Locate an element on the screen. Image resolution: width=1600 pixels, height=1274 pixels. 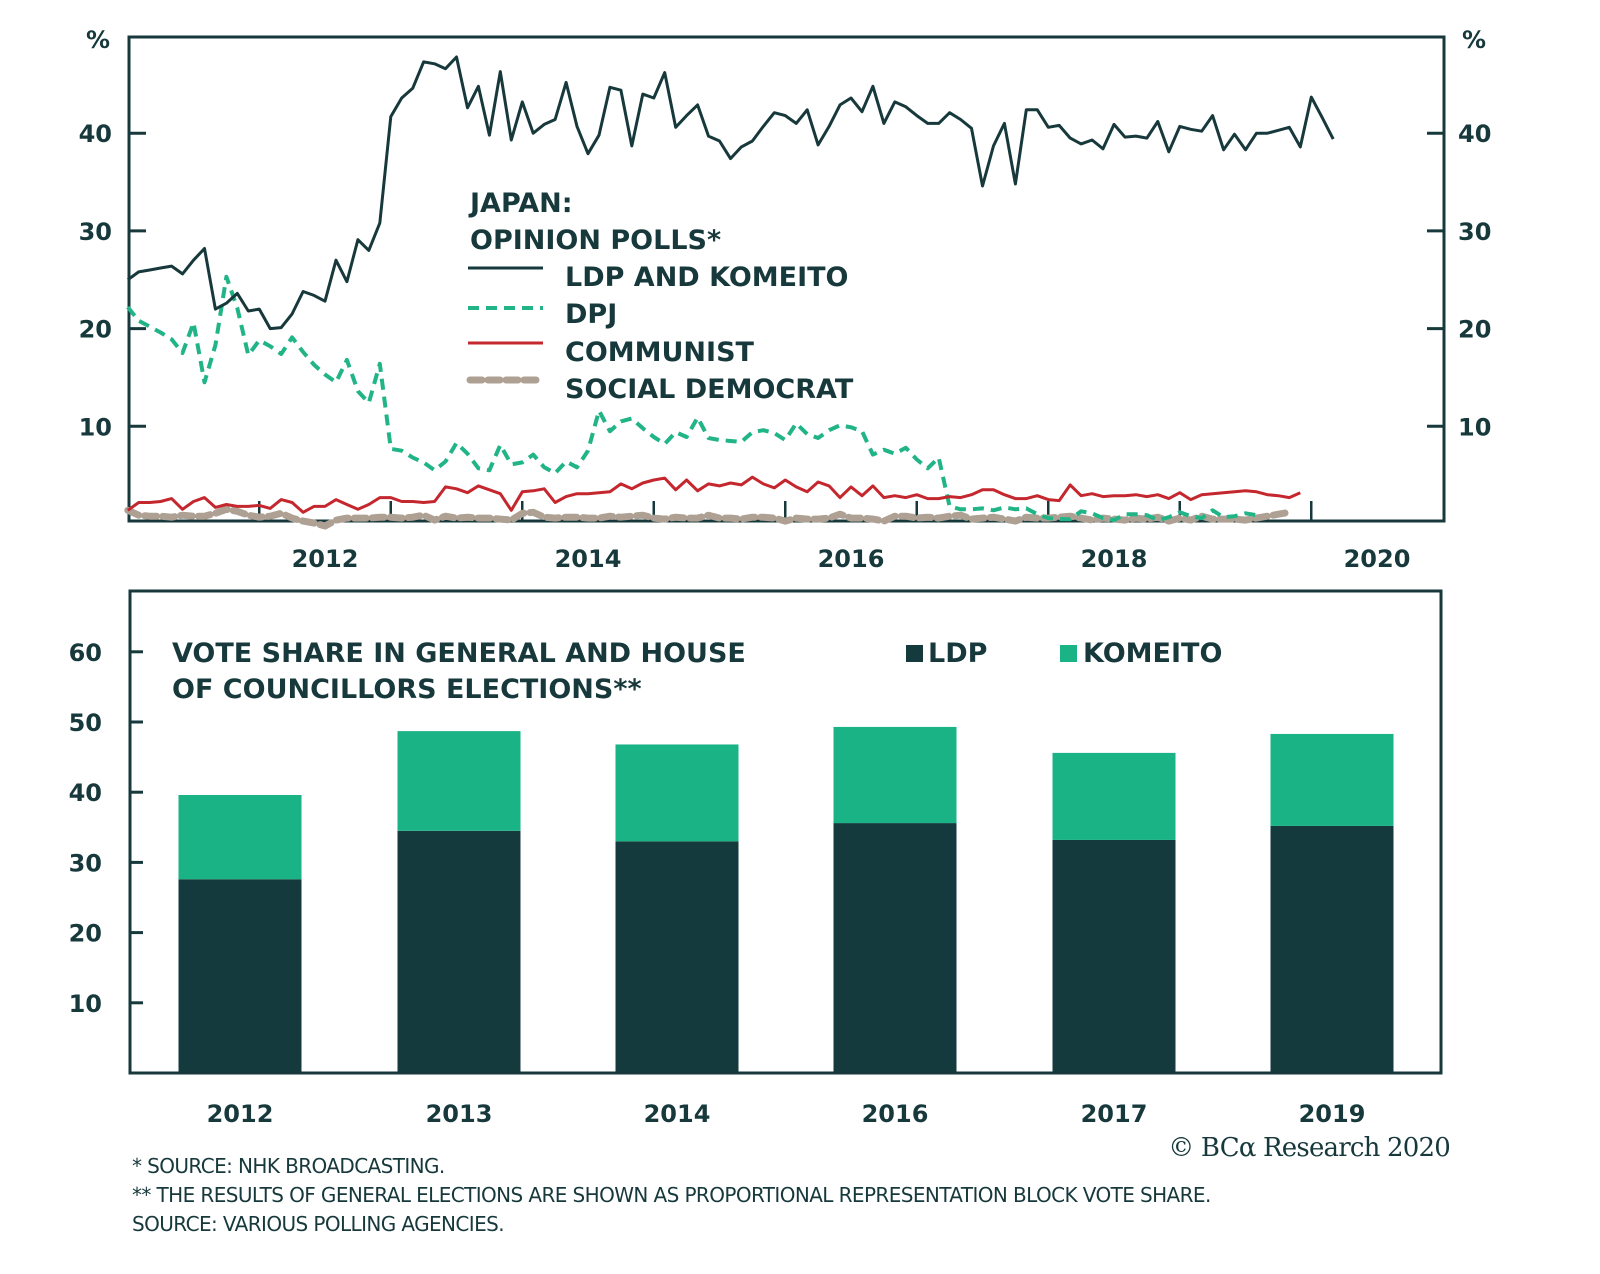
bar-ldp-2019 is located at coordinates (1332, 949).